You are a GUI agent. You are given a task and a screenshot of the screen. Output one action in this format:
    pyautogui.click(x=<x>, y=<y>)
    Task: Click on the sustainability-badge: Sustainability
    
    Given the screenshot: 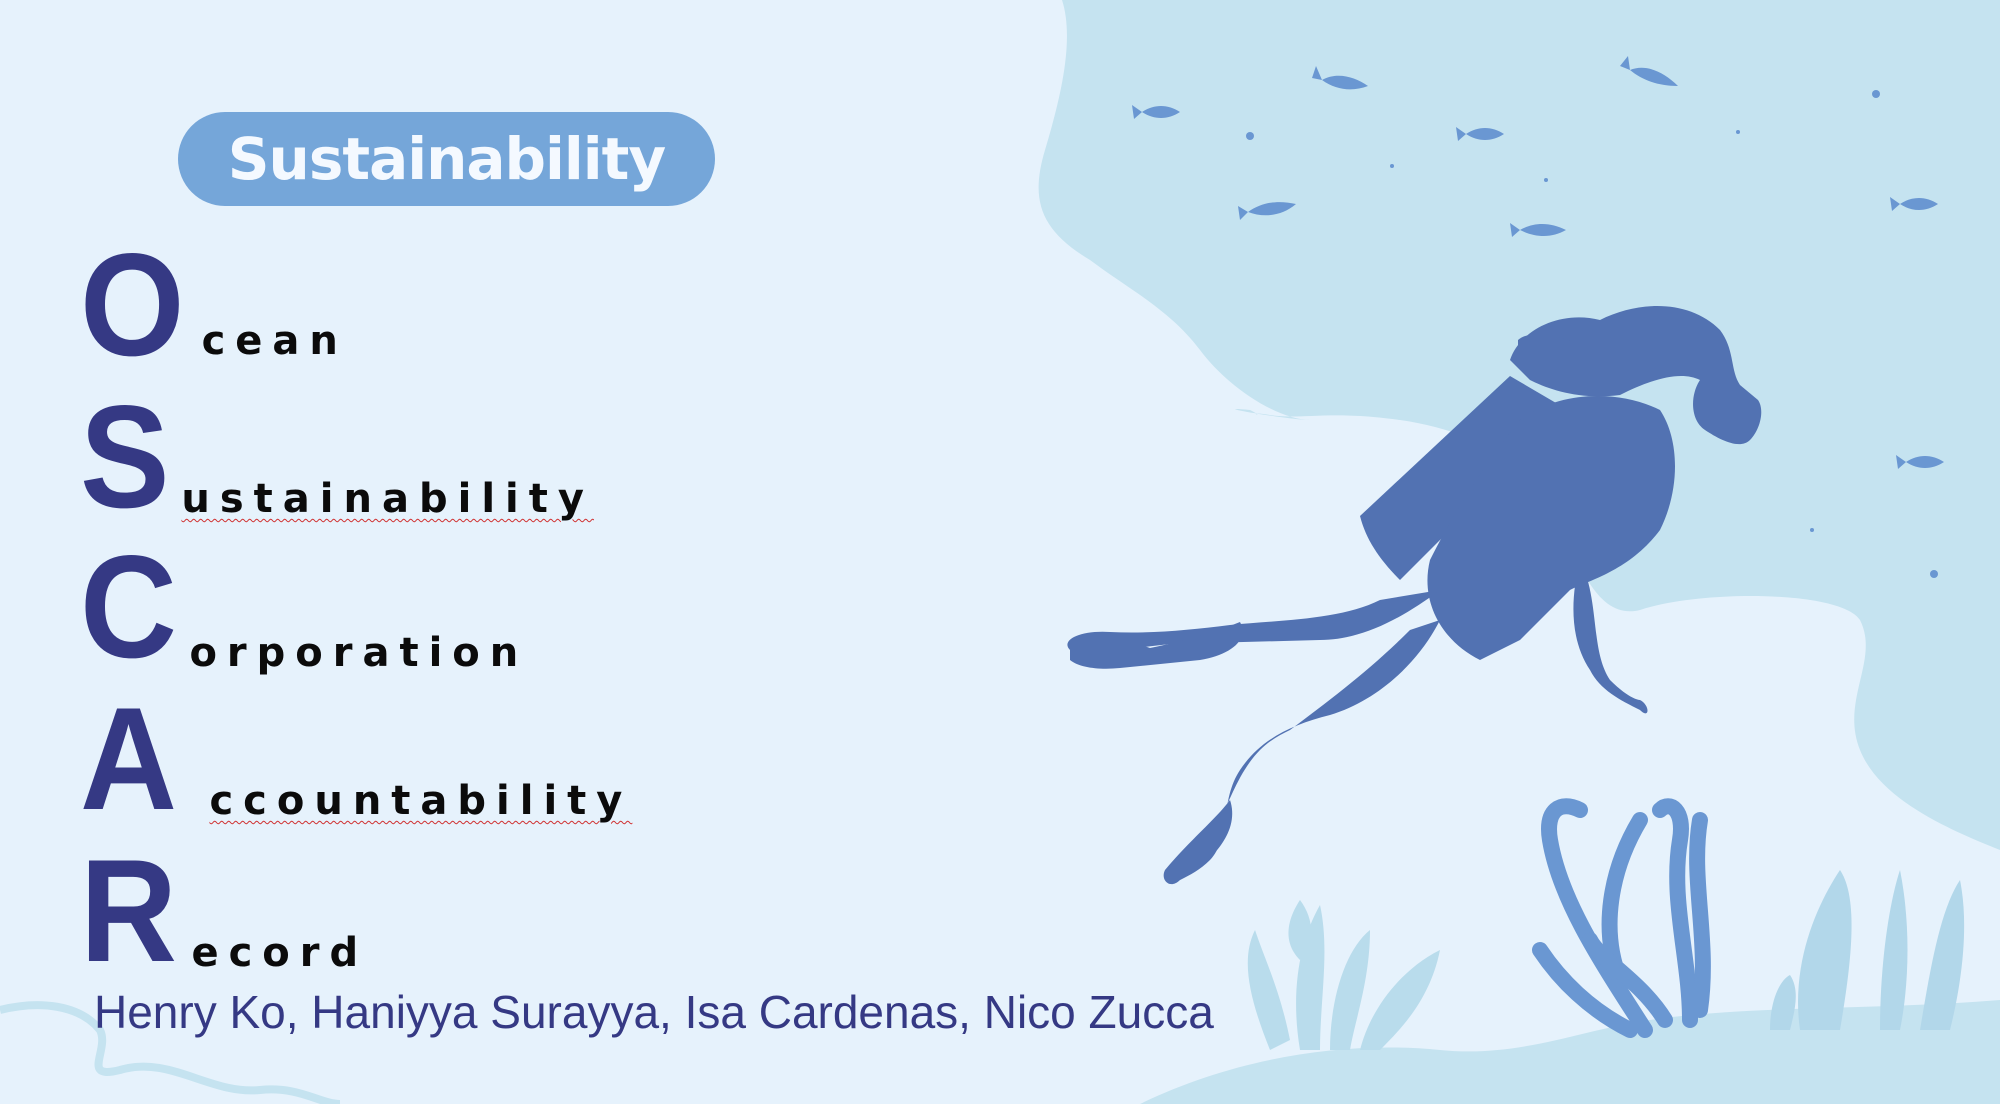 What is the action you would take?
    pyautogui.click(x=446, y=159)
    